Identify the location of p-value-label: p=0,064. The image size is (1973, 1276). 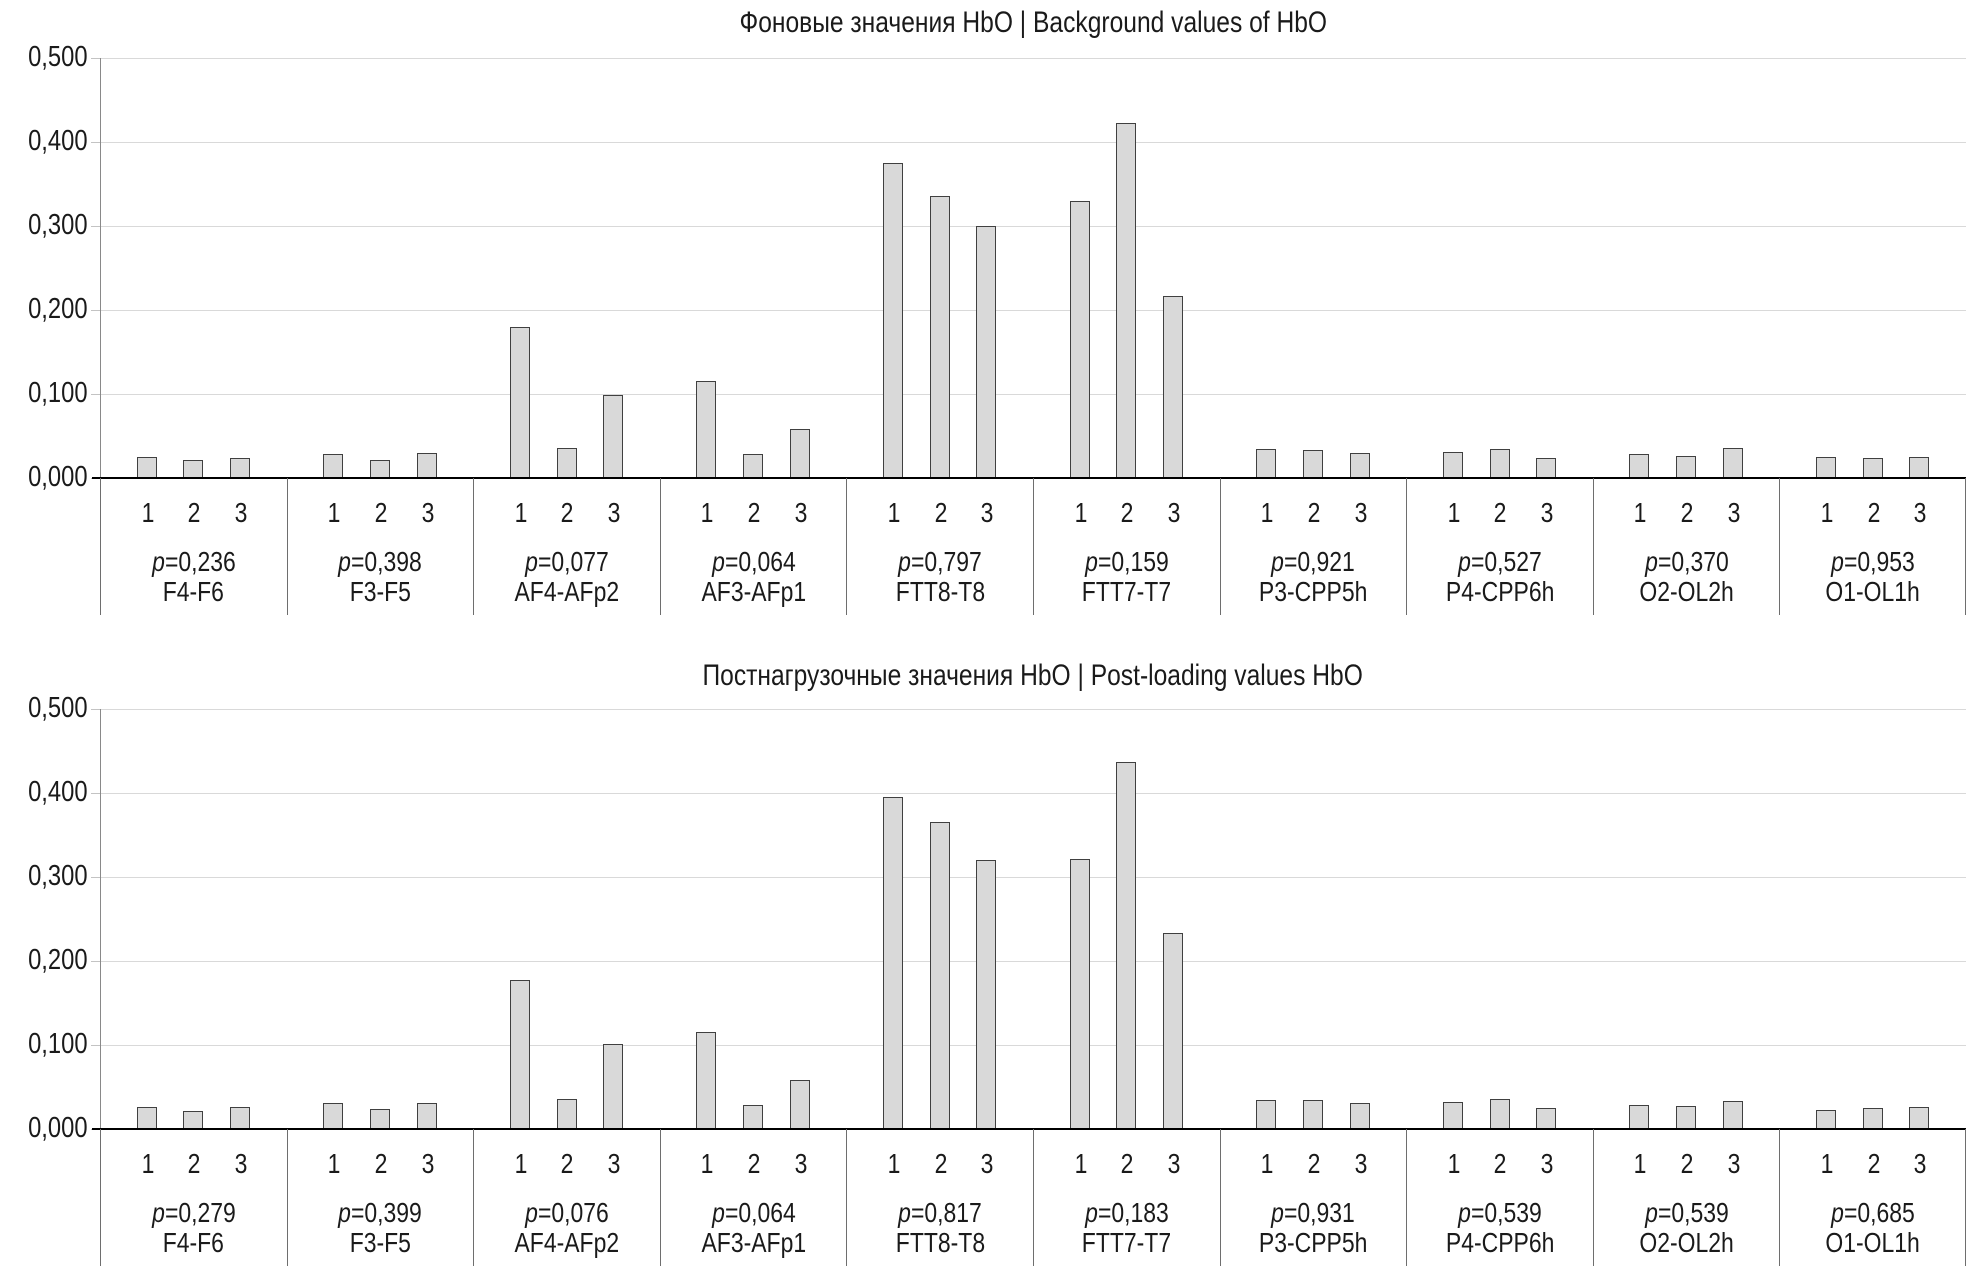
(754, 1213).